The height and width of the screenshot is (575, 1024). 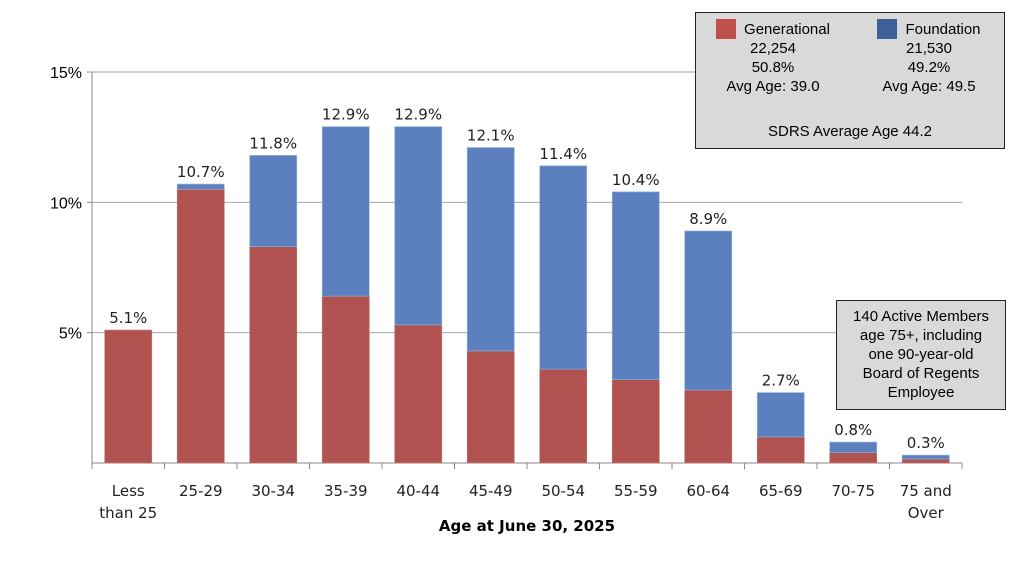 I want to click on foundation-swatch, so click(x=887, y=29).